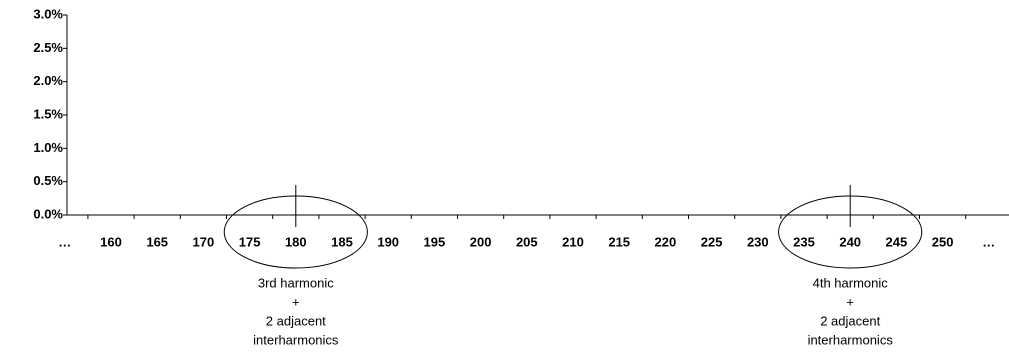 The height and width of the screenshot is (354, 1009). Describe the element at coordinates (296, 241) in the screenshot. I see `x-tick-label: 180` at that location.